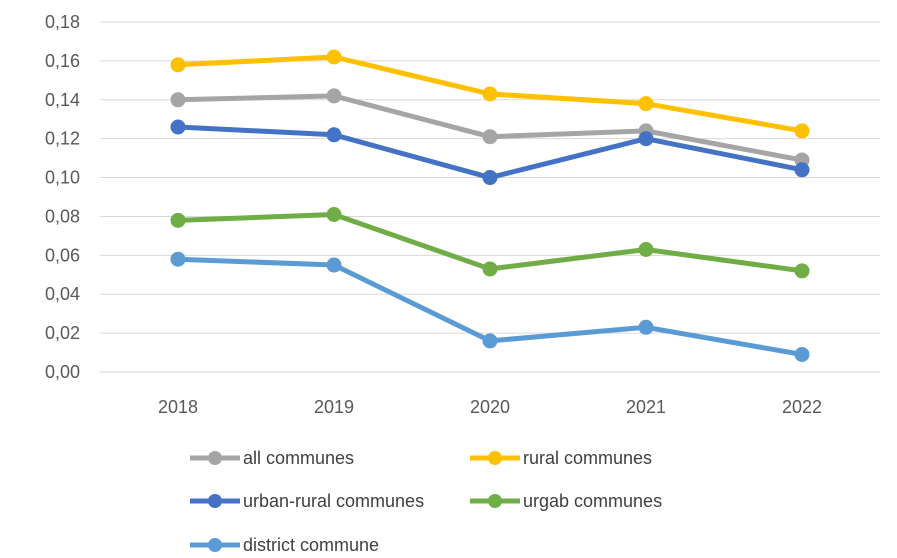  I want to click on series-rural-communes, so click(490, 94).